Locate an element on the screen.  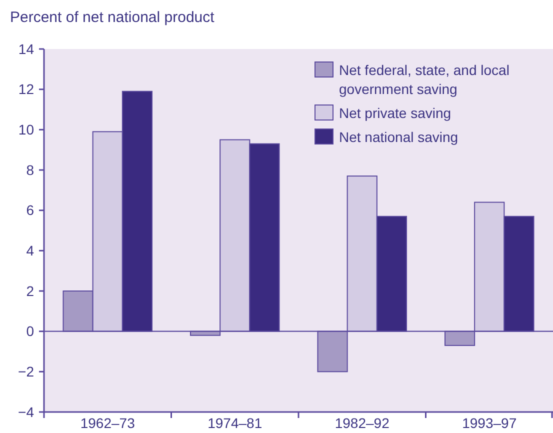
legend-label: Net private saving is located at coordinates (395, 113).